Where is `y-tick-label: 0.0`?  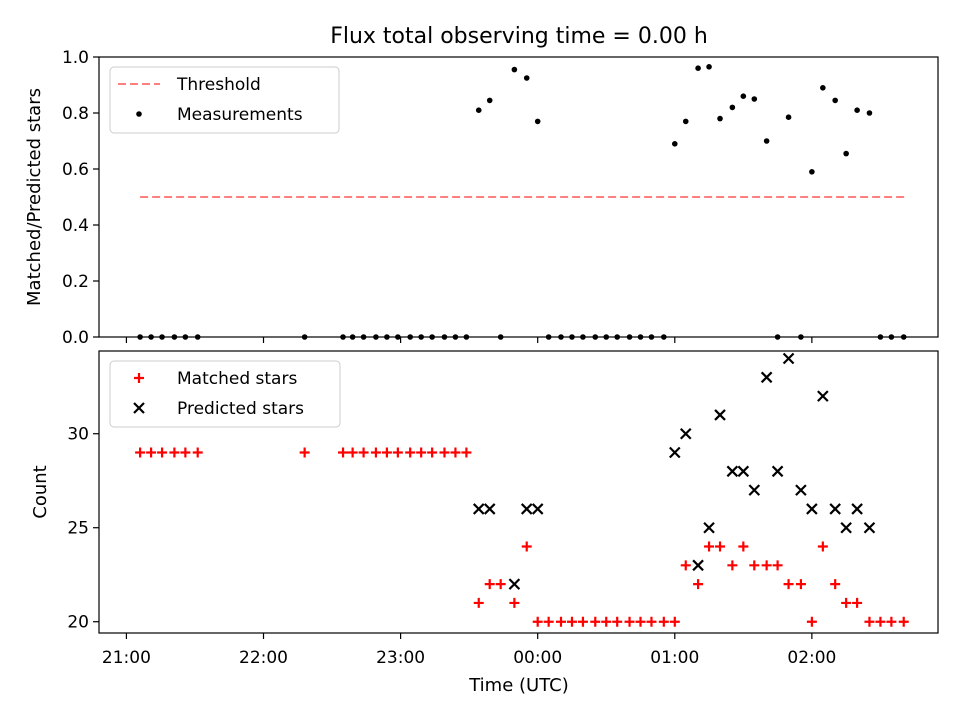
y-tick-label: 0.0 is located at coordinates (75, 338).